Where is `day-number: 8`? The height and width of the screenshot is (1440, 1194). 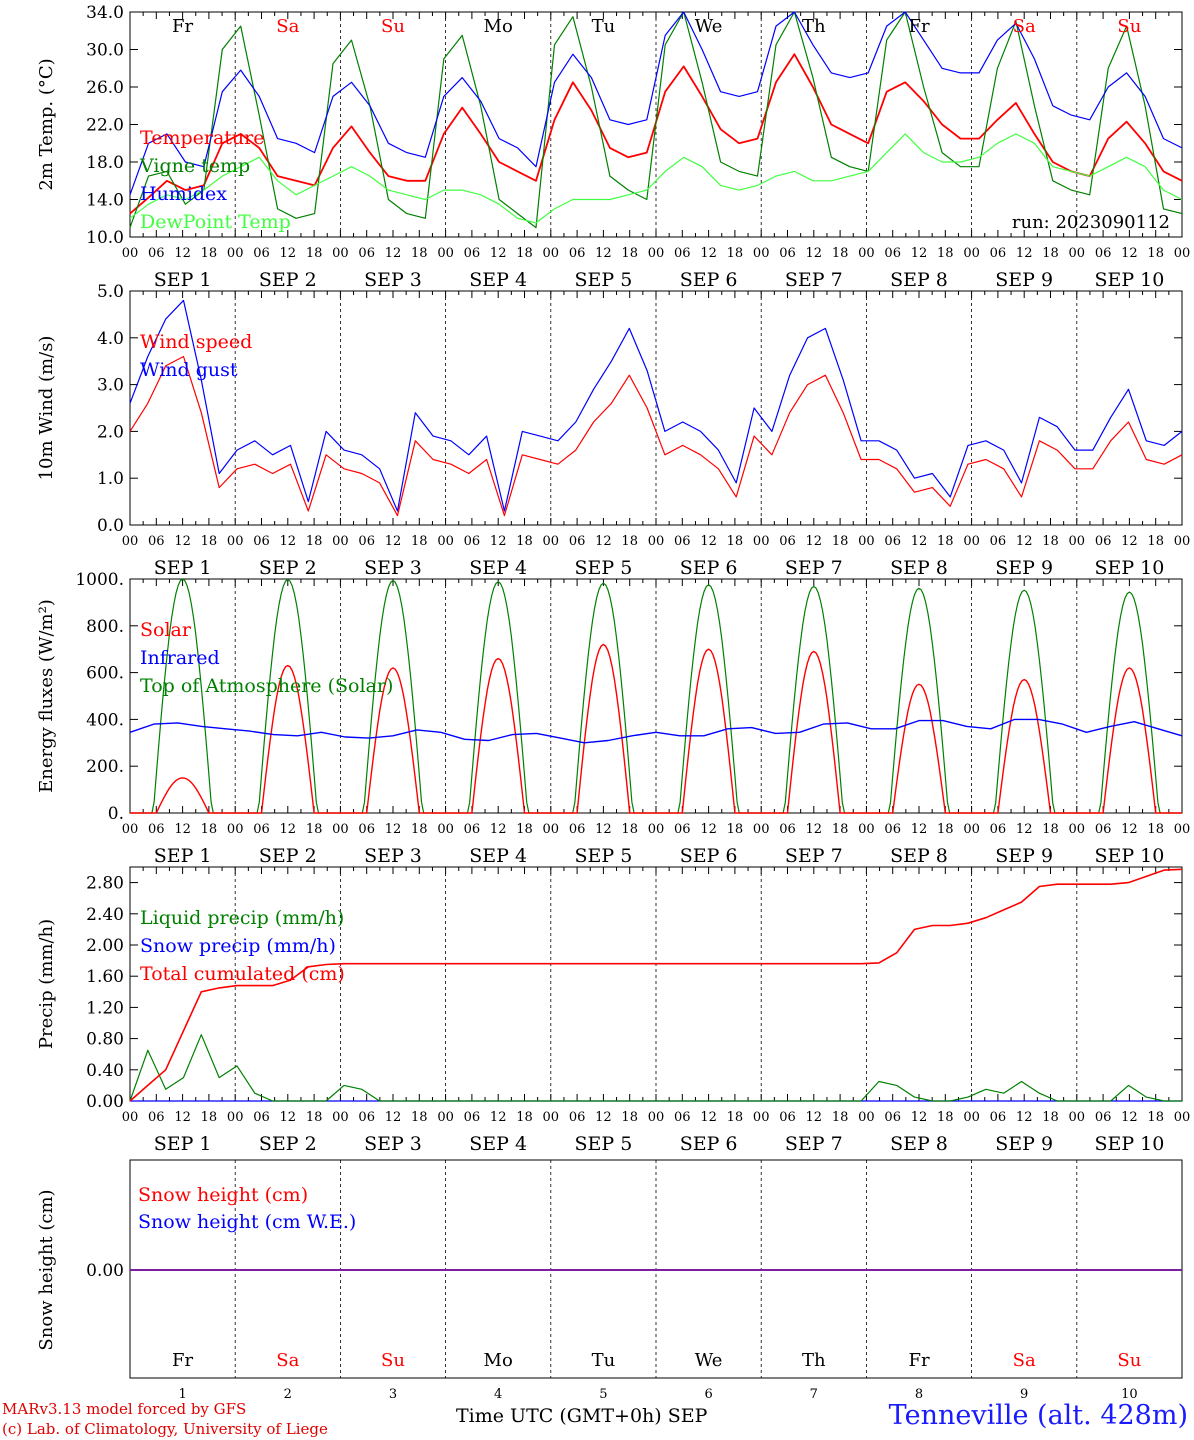 day-number: 8 is located at coordinates (919, 1393).